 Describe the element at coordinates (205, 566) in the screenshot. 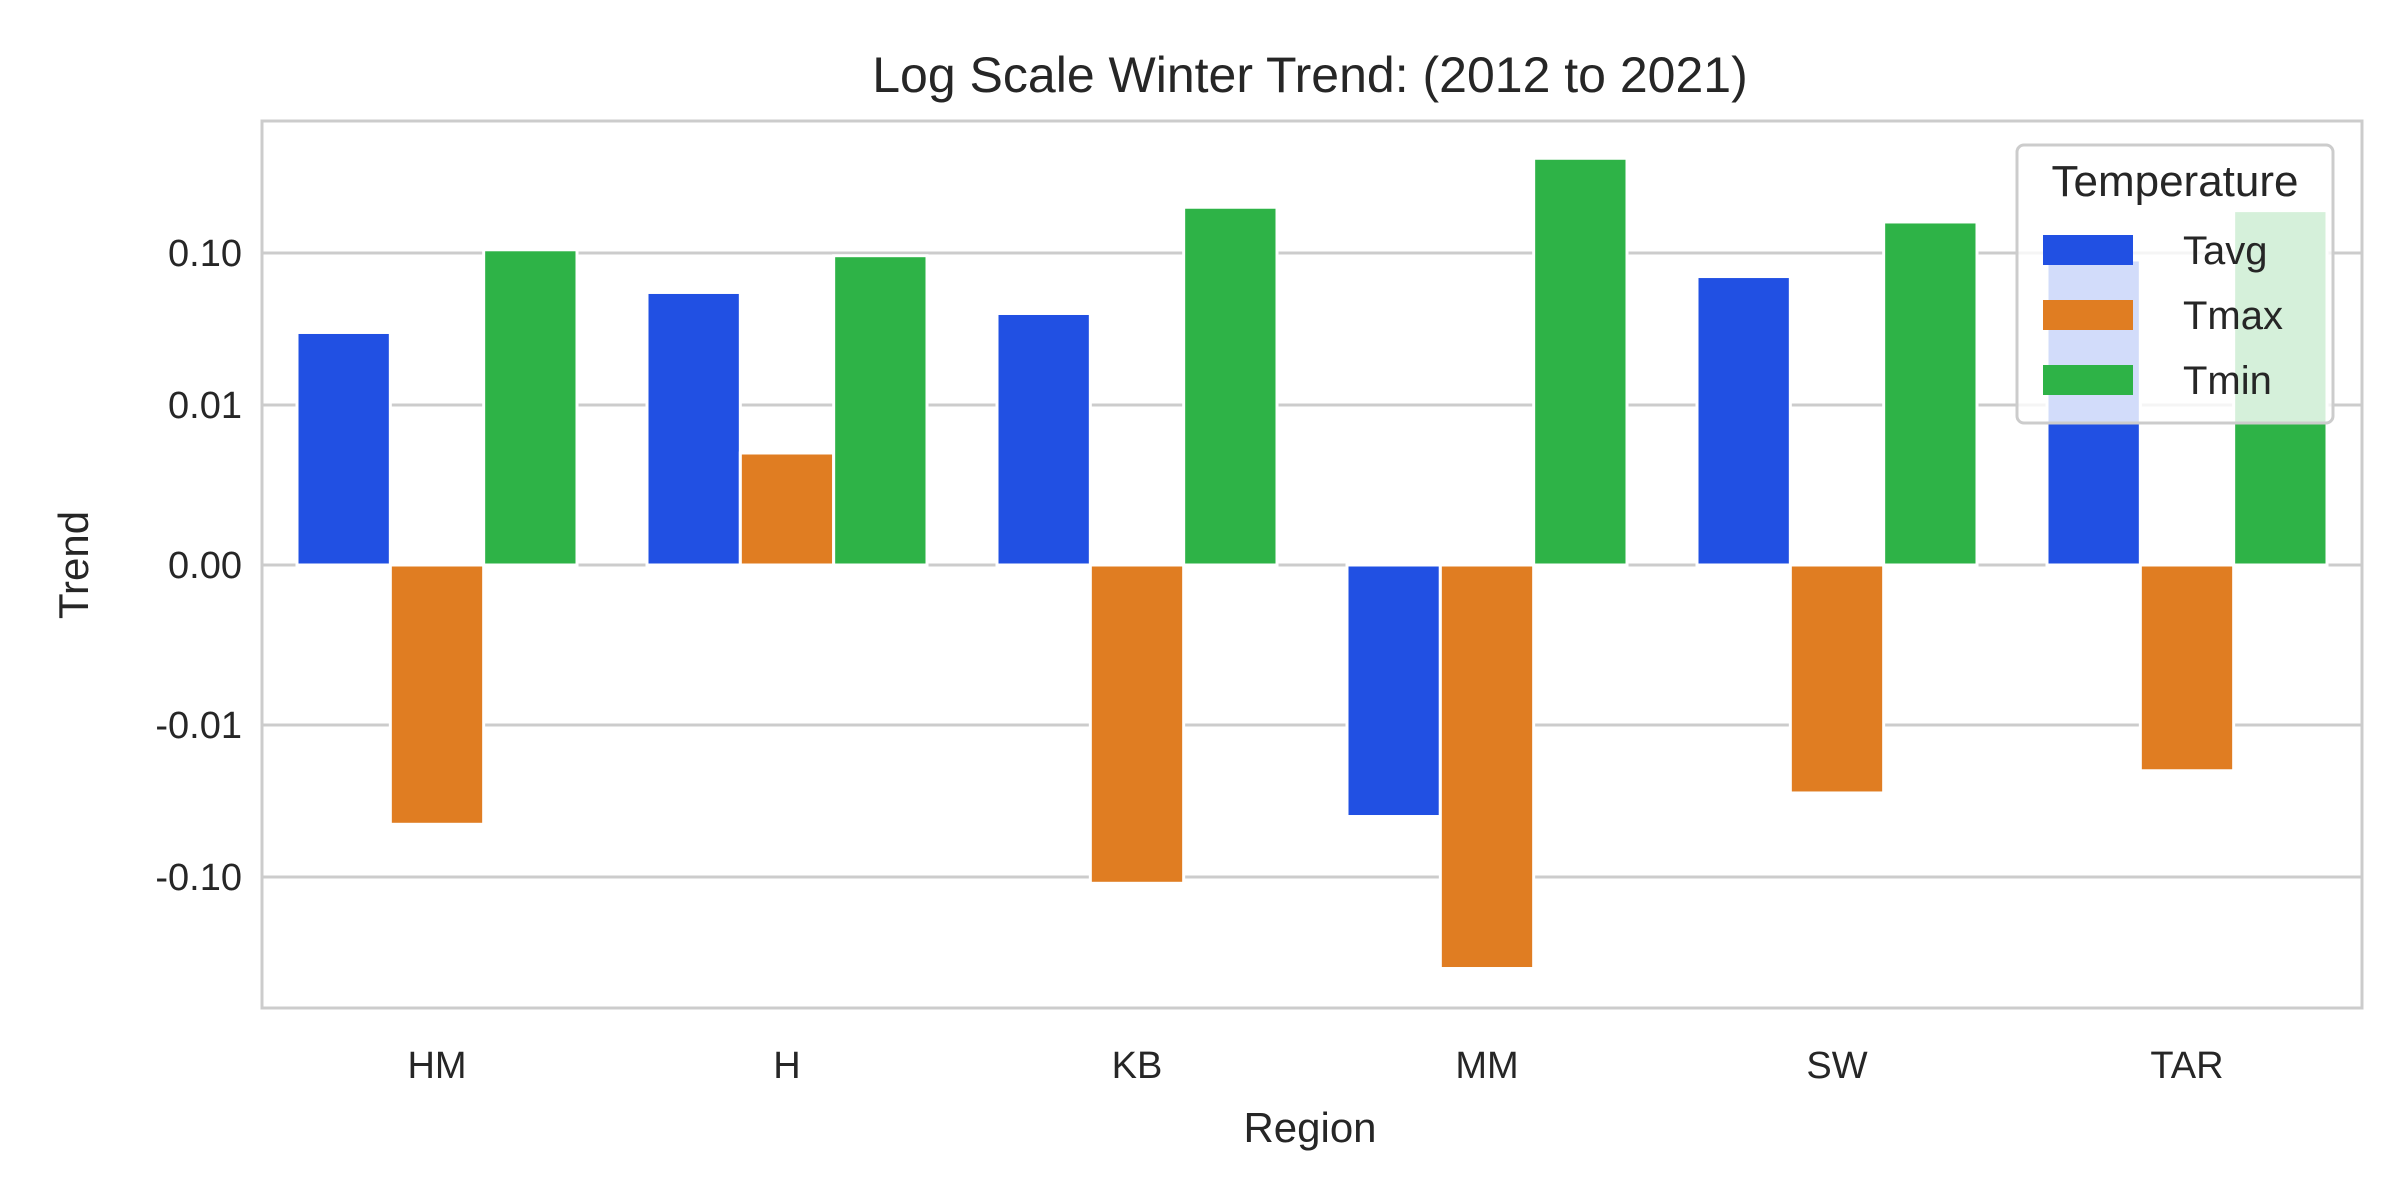

I see `y-tick-label: 0.00` at that location.